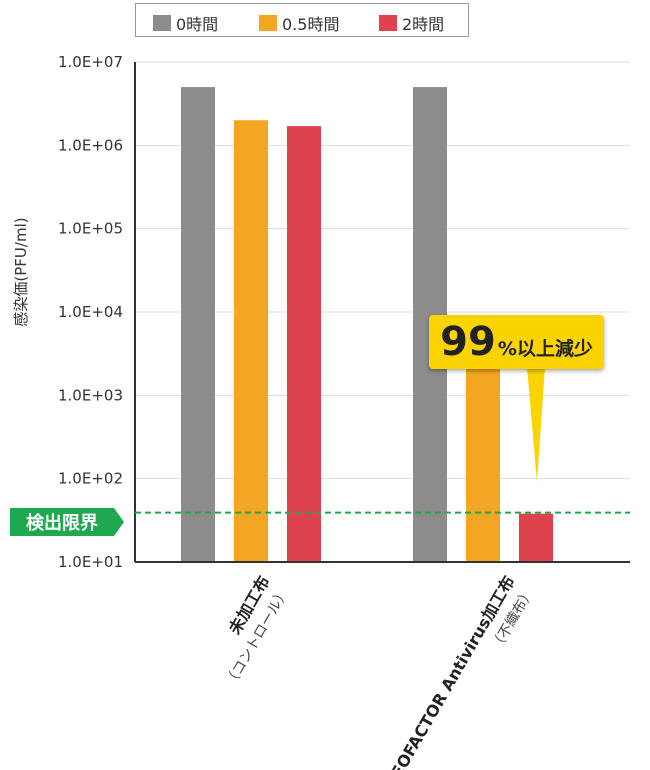 The width and height of the screenshot is (650, 770). What do you see at coordinates (423, 24) in the screenshot?
I see `legend-label-2h: 2時間` at bounding box center [423, 24].